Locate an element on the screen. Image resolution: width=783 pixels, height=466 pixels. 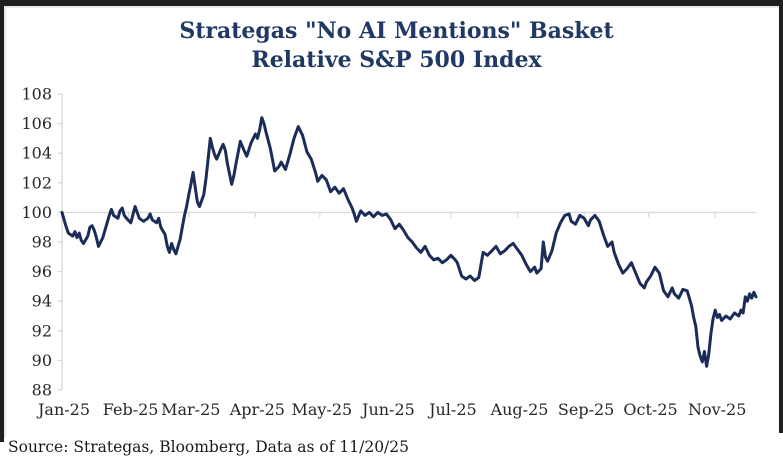
y-tick-label: 102 is located at coordinates (36, 182).